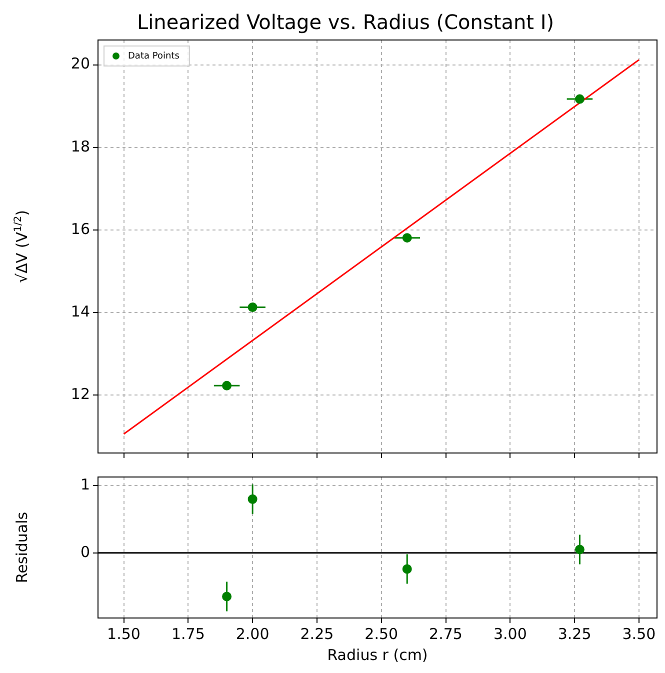 The image size is (665, 673). Describe the element at coordinates (22, 548) in the screenshot. I see `y-axis-title: Residuals` at that location.